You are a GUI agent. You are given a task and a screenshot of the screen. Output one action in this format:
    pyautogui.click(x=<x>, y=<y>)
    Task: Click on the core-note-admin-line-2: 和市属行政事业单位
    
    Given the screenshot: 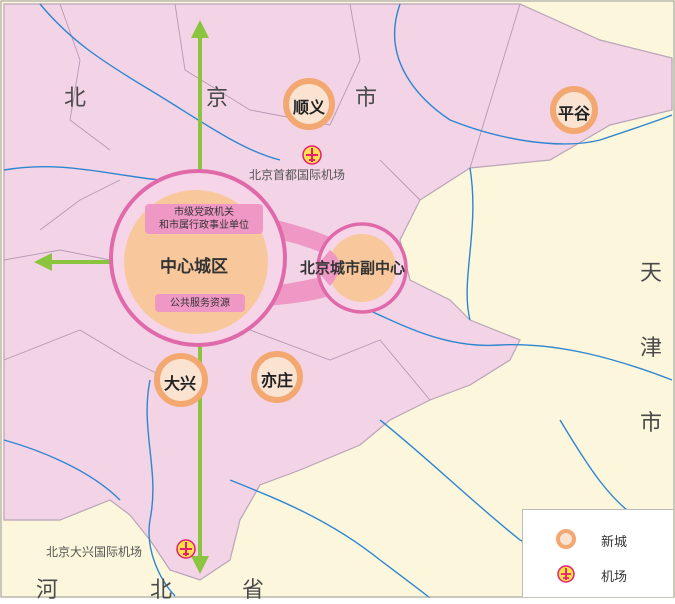 What is the action you would take?
    pyautogui.click(x=204, y=225)
    